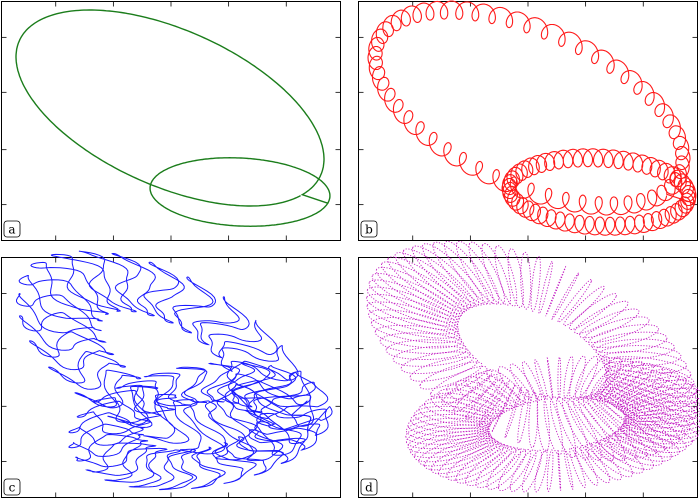 The height and width of the screenshot is (500, 700). I want to click on panel-a-label-badge: a, so click(12, 229).